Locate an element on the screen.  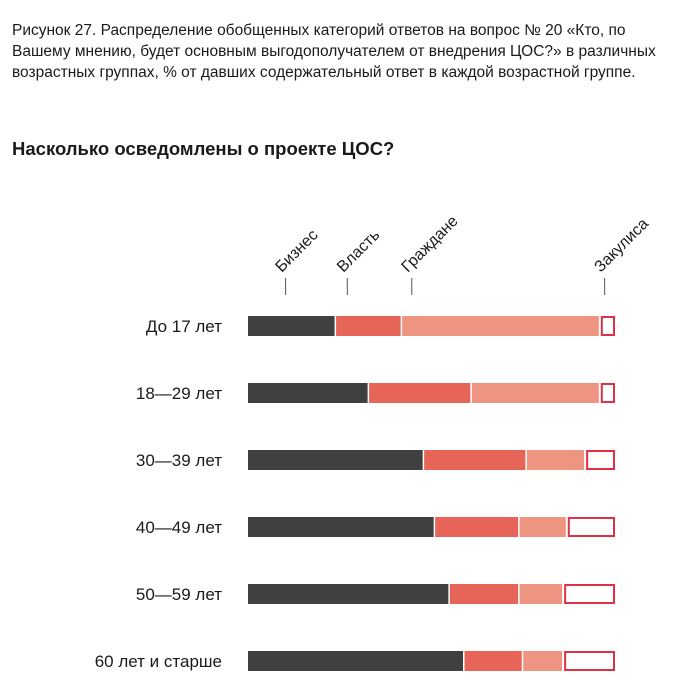
category-label: 18—29 лет is located at coordinates (179, 393).